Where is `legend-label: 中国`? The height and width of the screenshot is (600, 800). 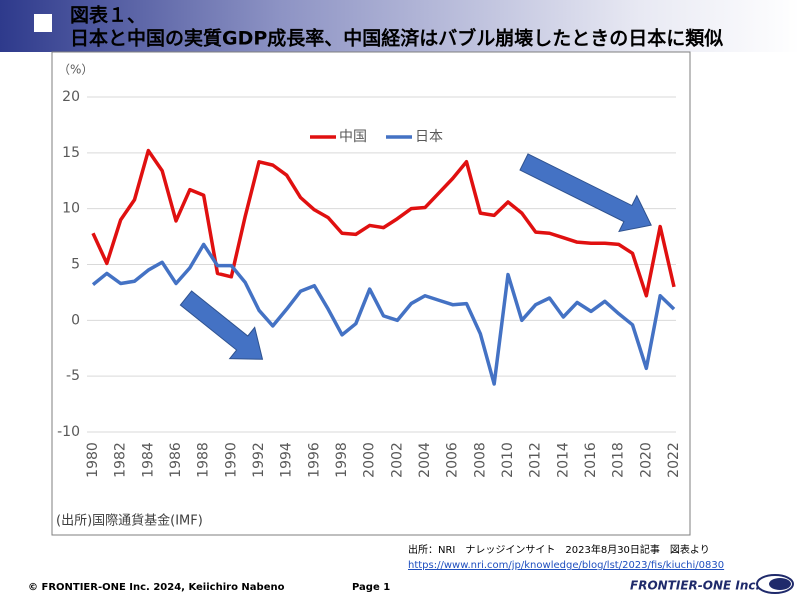
legend-label: 中国 is located at coordinates (353, 137).